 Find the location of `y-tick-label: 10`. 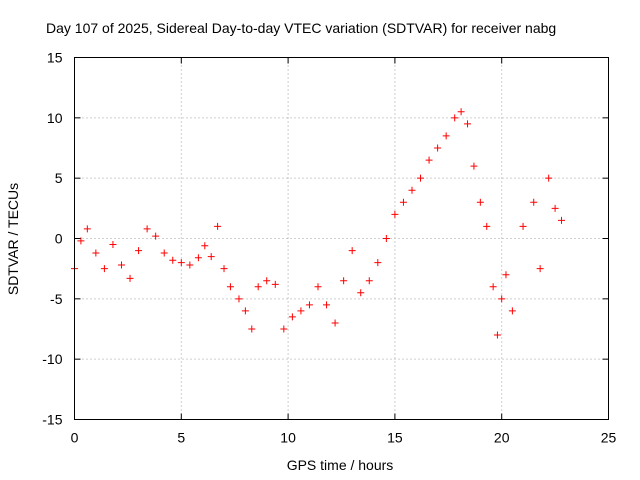

y-tick-label: 10 is located at coordinates (55, 118).